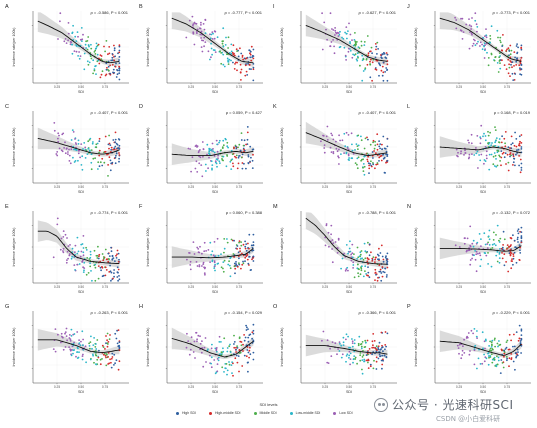  What do you see at coordinates (109, 112) in the screenshot?
I see `stat-label: ρ = -0.407, P < 0.001` at bounding box center [109, 112].